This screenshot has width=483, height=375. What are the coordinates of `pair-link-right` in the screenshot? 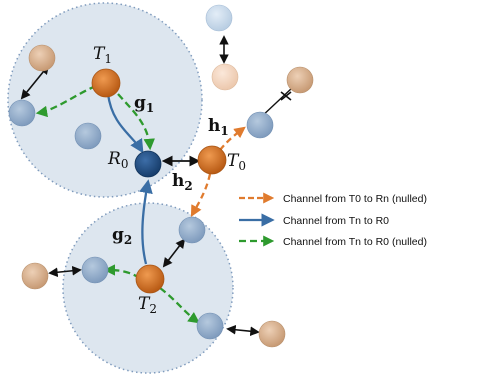 It's located at (243, 330).